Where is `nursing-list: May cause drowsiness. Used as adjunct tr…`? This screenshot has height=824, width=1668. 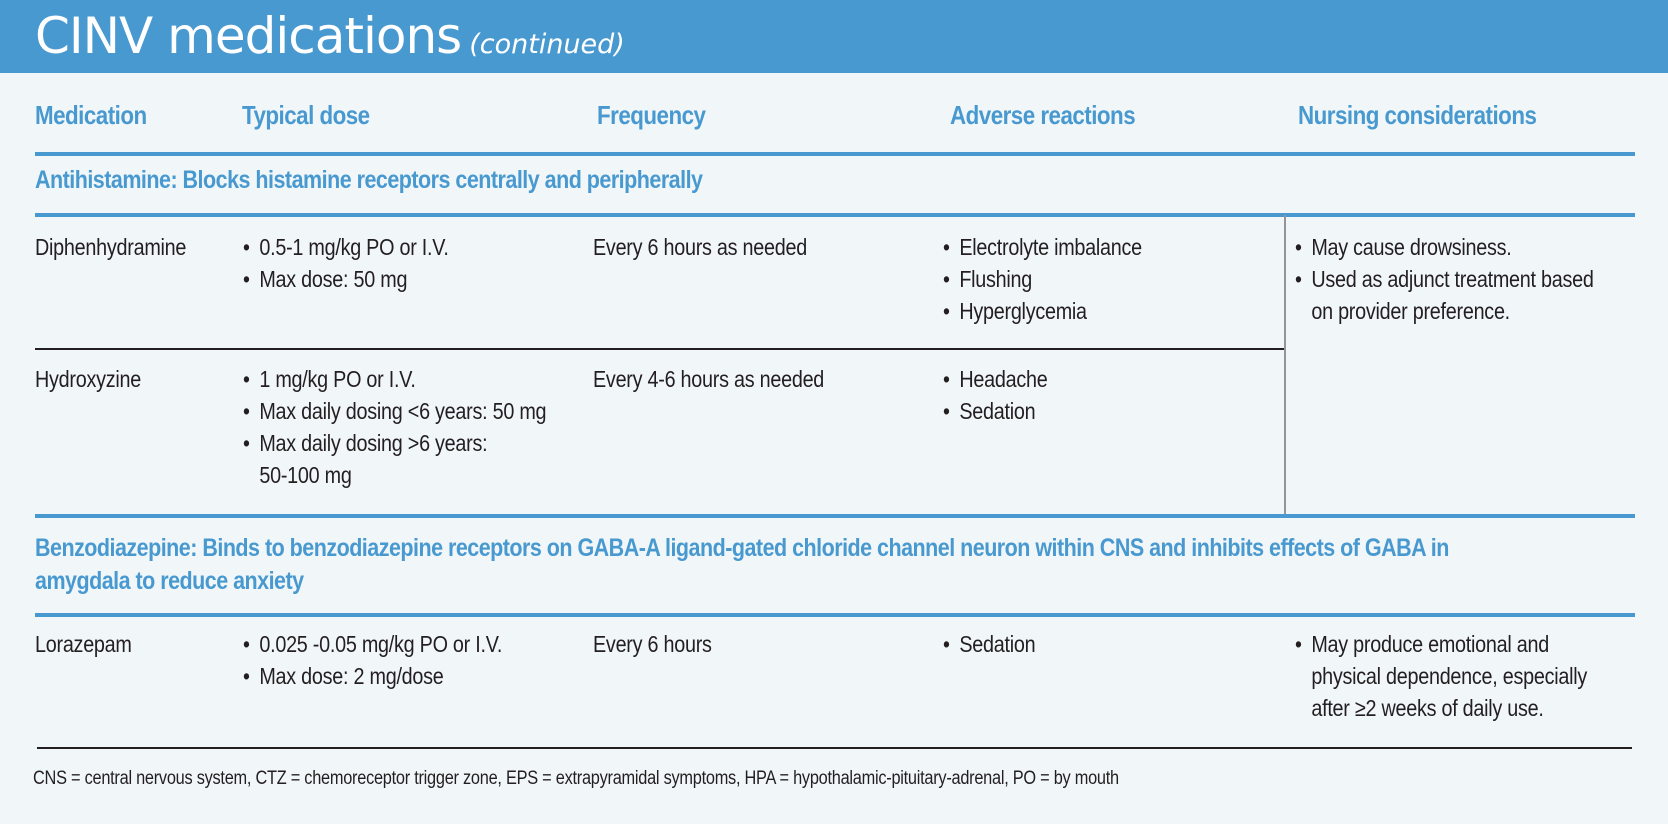 nursing-list: May cause drowsiness. Used as adjunct tr… is located at coordinates (1444, 279).